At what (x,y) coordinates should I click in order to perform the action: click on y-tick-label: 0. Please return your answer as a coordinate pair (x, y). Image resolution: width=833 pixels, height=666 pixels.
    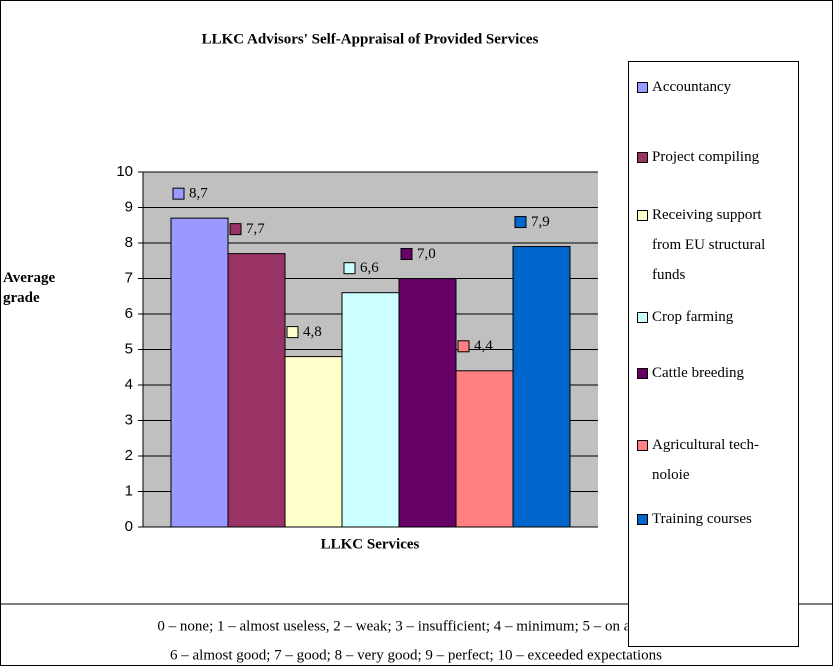
    Looking at the image, I should click on (129, 526).